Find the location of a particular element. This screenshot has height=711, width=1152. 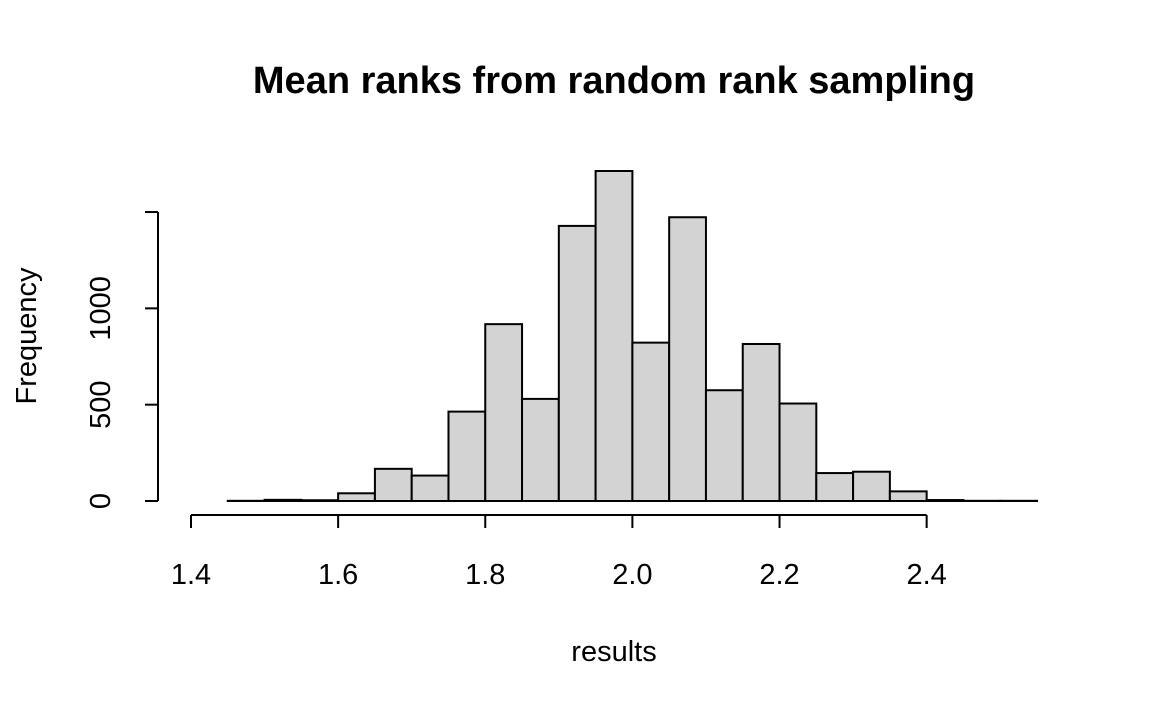

x-tick-label: 2.2 is located at coordinates (779, 575).